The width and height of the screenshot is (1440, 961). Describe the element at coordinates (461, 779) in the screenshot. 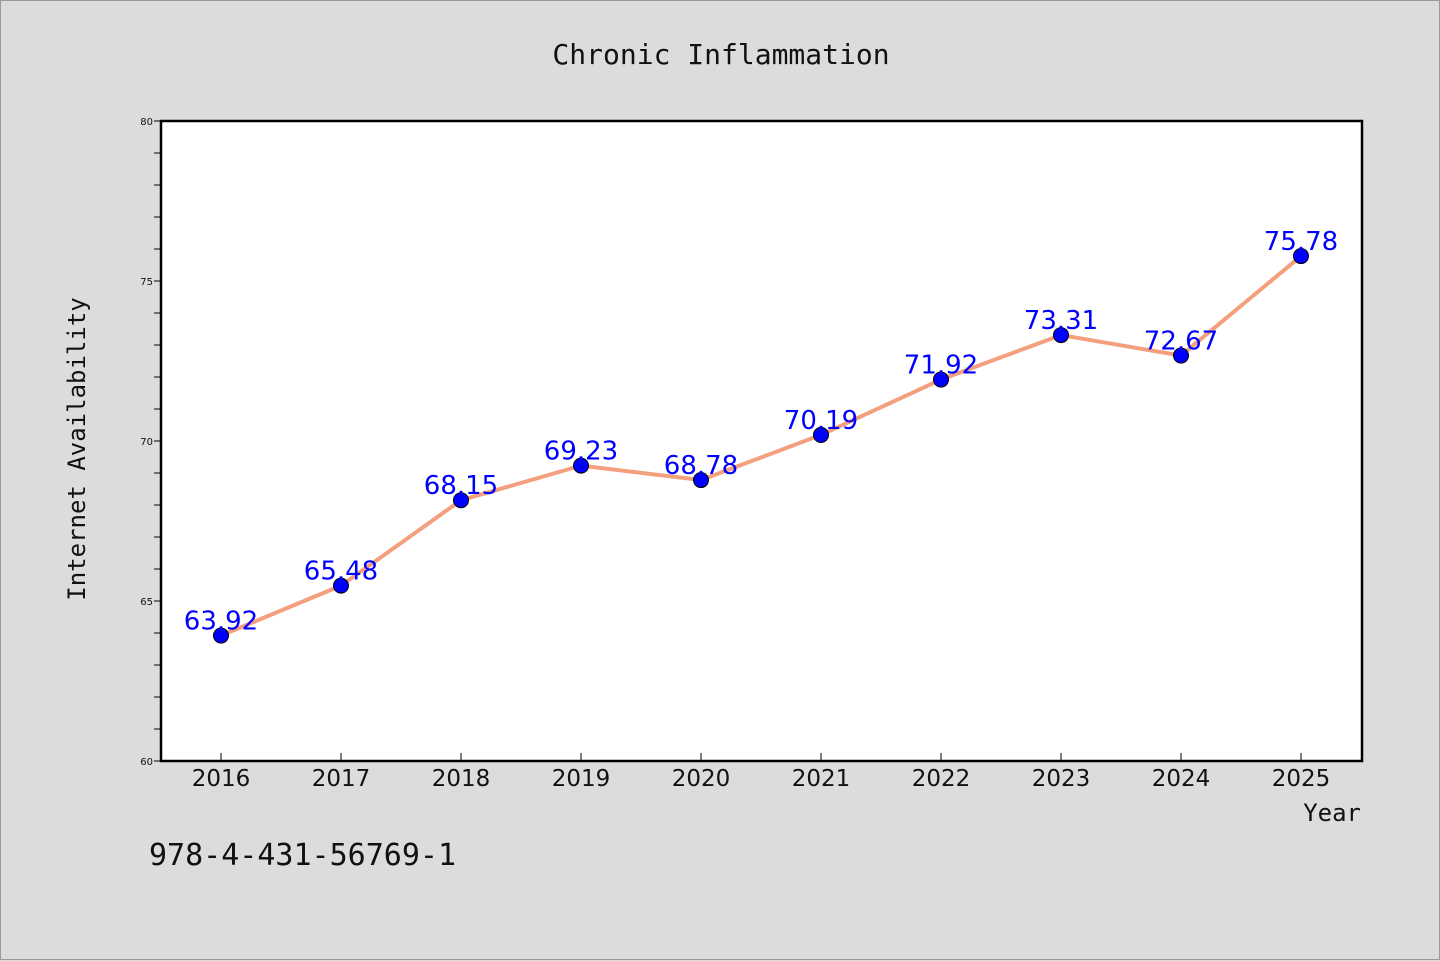

I see `x-tick-label: 2018` at that location.